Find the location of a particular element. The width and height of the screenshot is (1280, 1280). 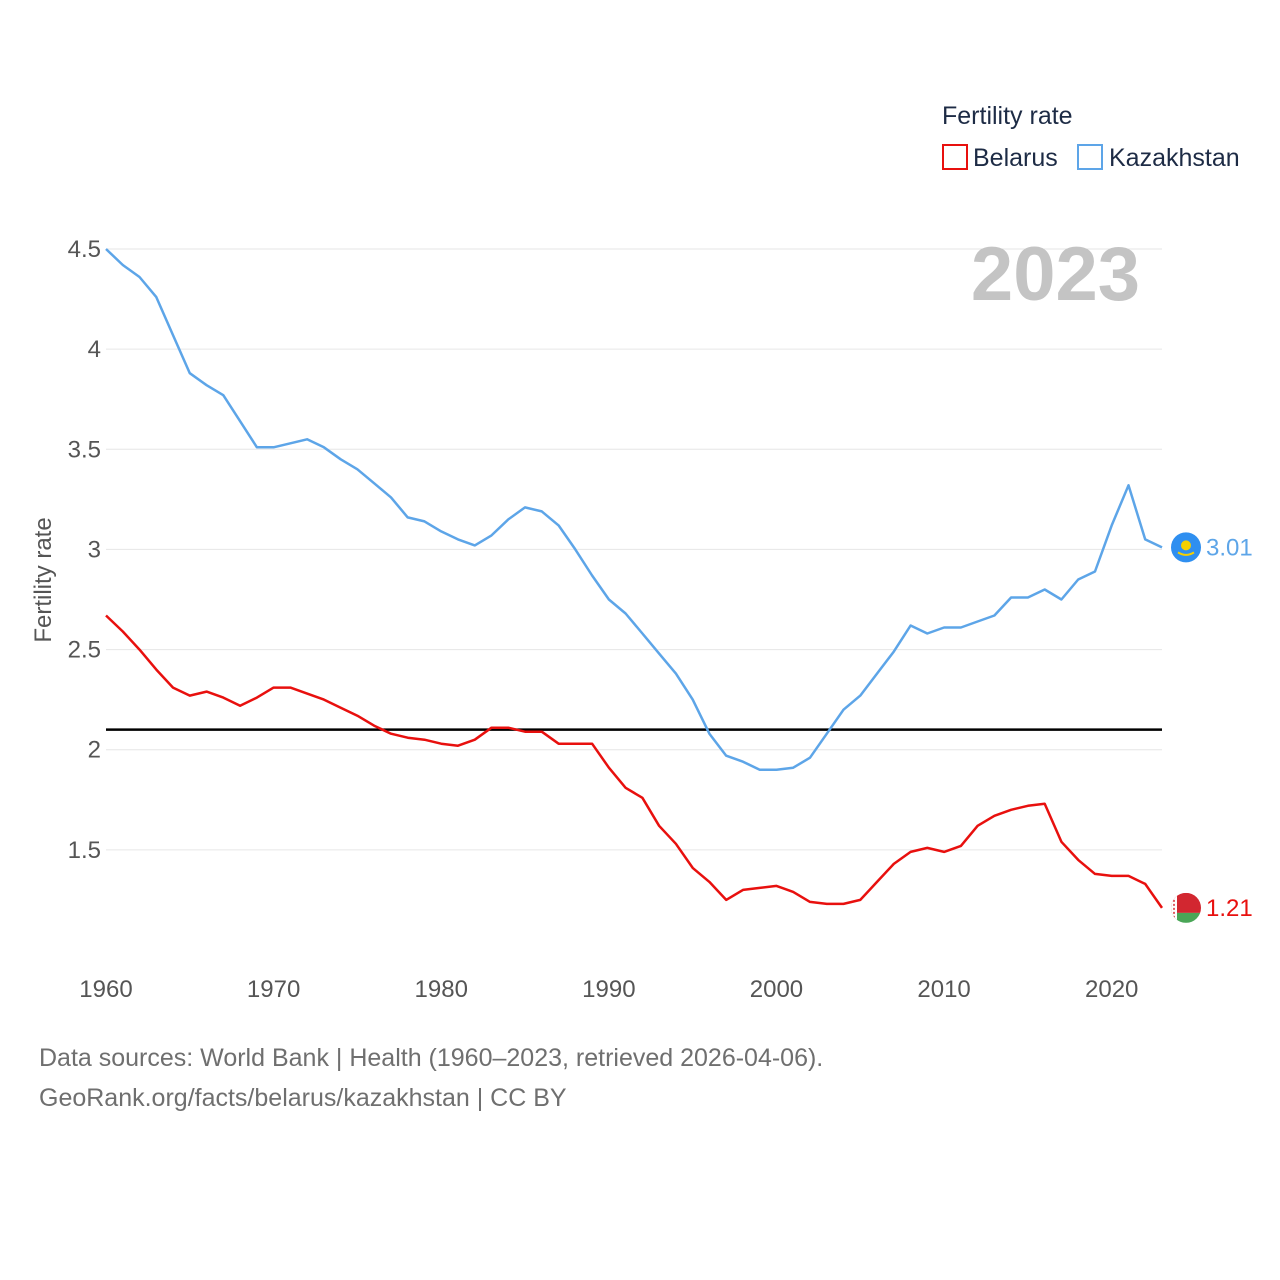

legend-label-kazakhstan: Kazakhstan is located at coordinates (1174, 158).